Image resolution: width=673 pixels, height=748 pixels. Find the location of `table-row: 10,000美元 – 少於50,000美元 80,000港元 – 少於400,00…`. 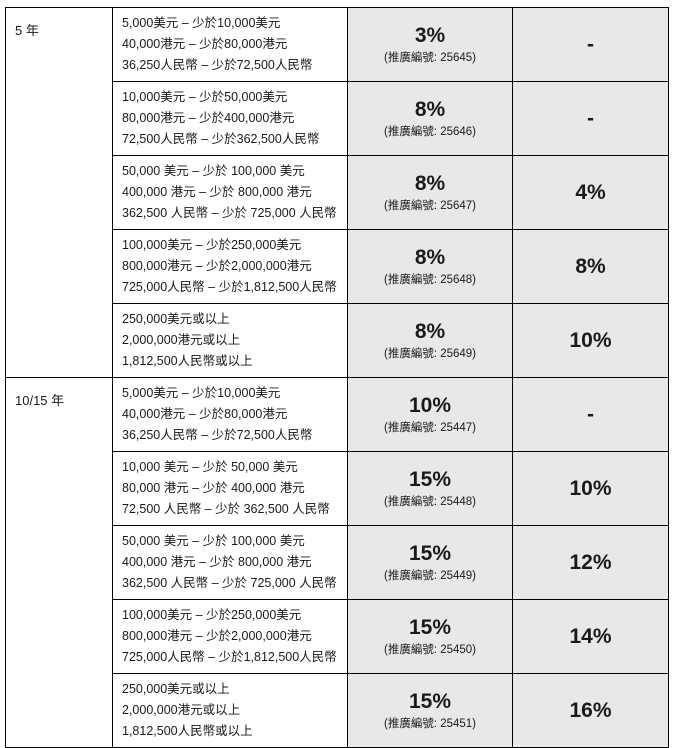

table-row: 10,000美元 – 少於50,000美元 80,000港元 – 少於400,00… is located at coordinates (337, 118).